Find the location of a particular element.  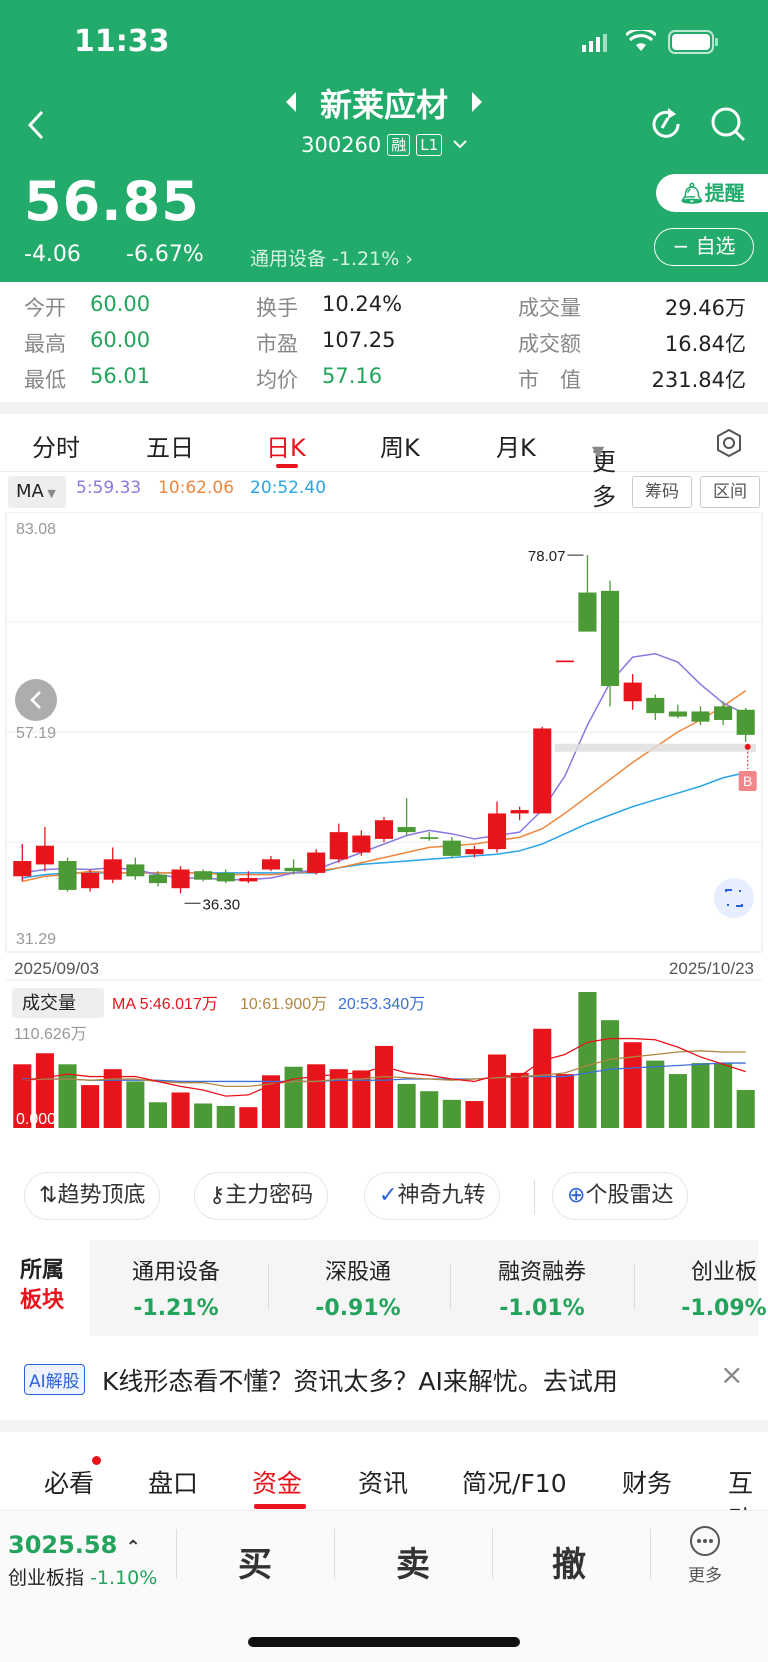

prev-stock-icon is located at coordinates (291, 104).